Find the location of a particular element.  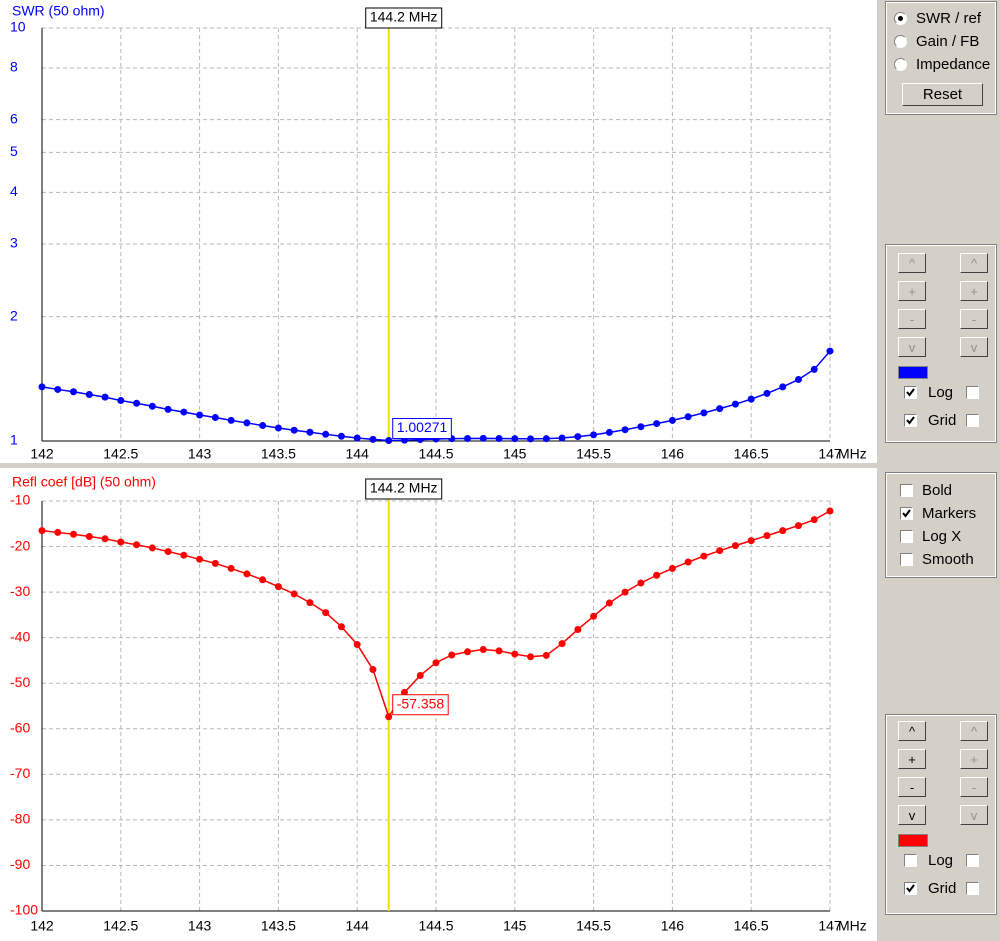

y-tick-label: 5 is located at coordinates (14, 151).